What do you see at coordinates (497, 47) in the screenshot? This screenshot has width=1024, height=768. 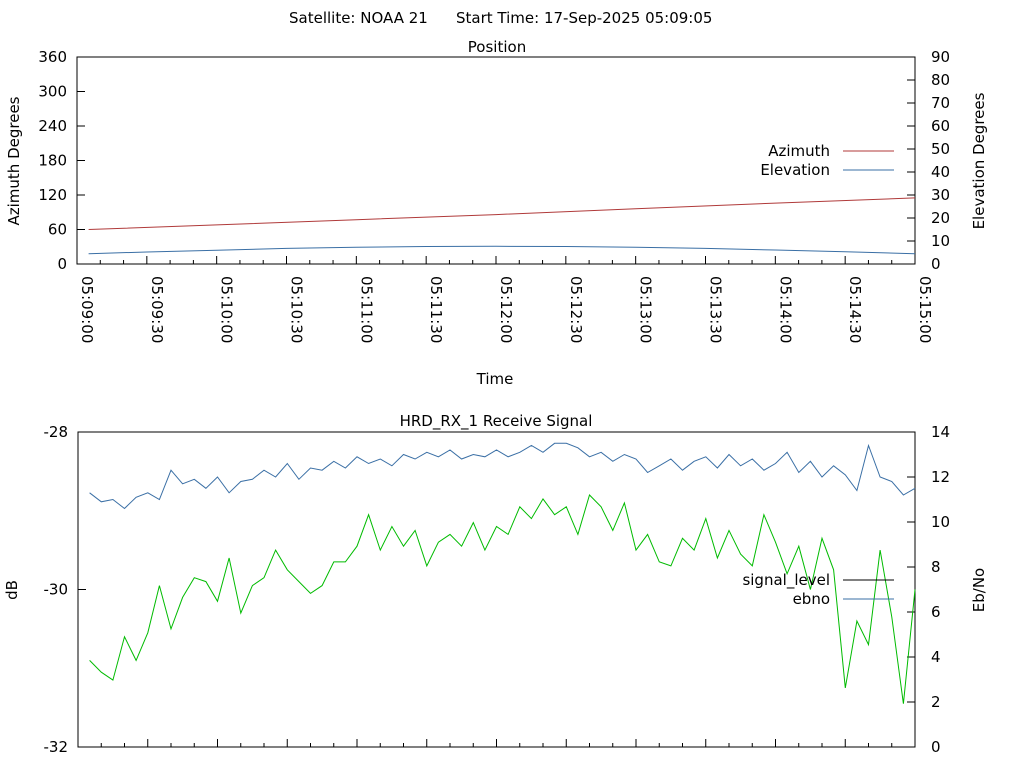 I see `position-chart-title: Position` at bounding box center [497, 47].